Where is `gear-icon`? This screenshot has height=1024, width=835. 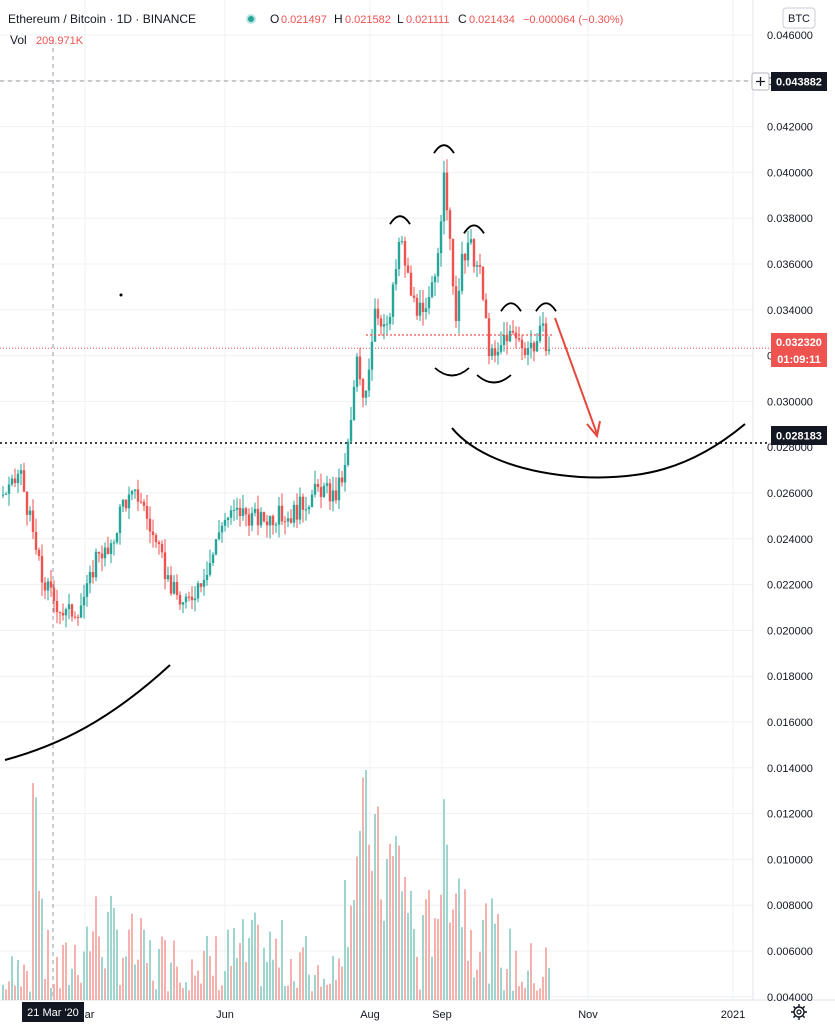
gear-icon is located at coordinates (799, 1012).